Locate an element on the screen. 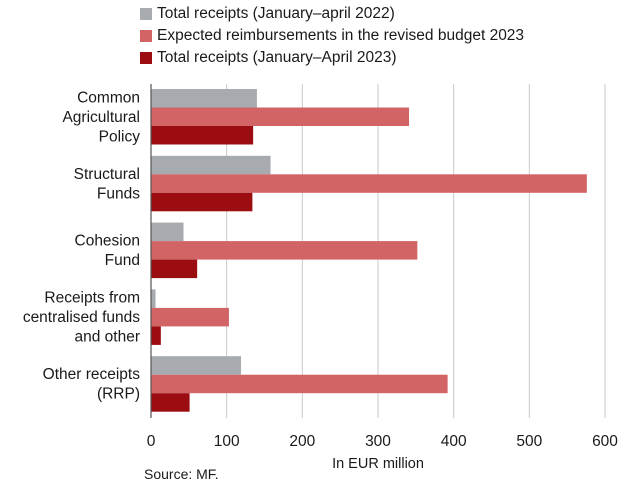 The height and width of the screenshot is (489, 633). x-tick-label-200: 200 is located at coordinates (302, 441).